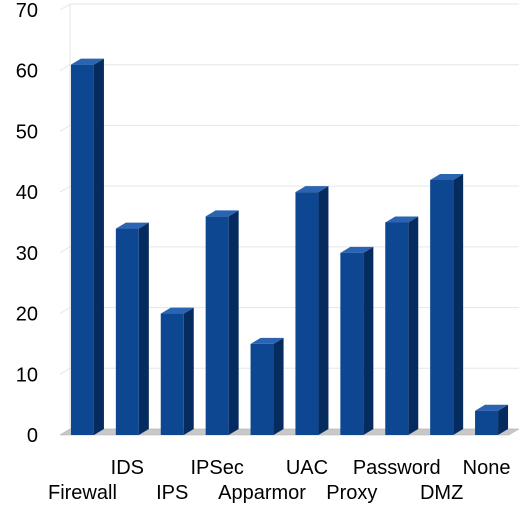 This screenshot has width=519, height=505. I want to click on y-tick-label: 50, so click(27, 132).